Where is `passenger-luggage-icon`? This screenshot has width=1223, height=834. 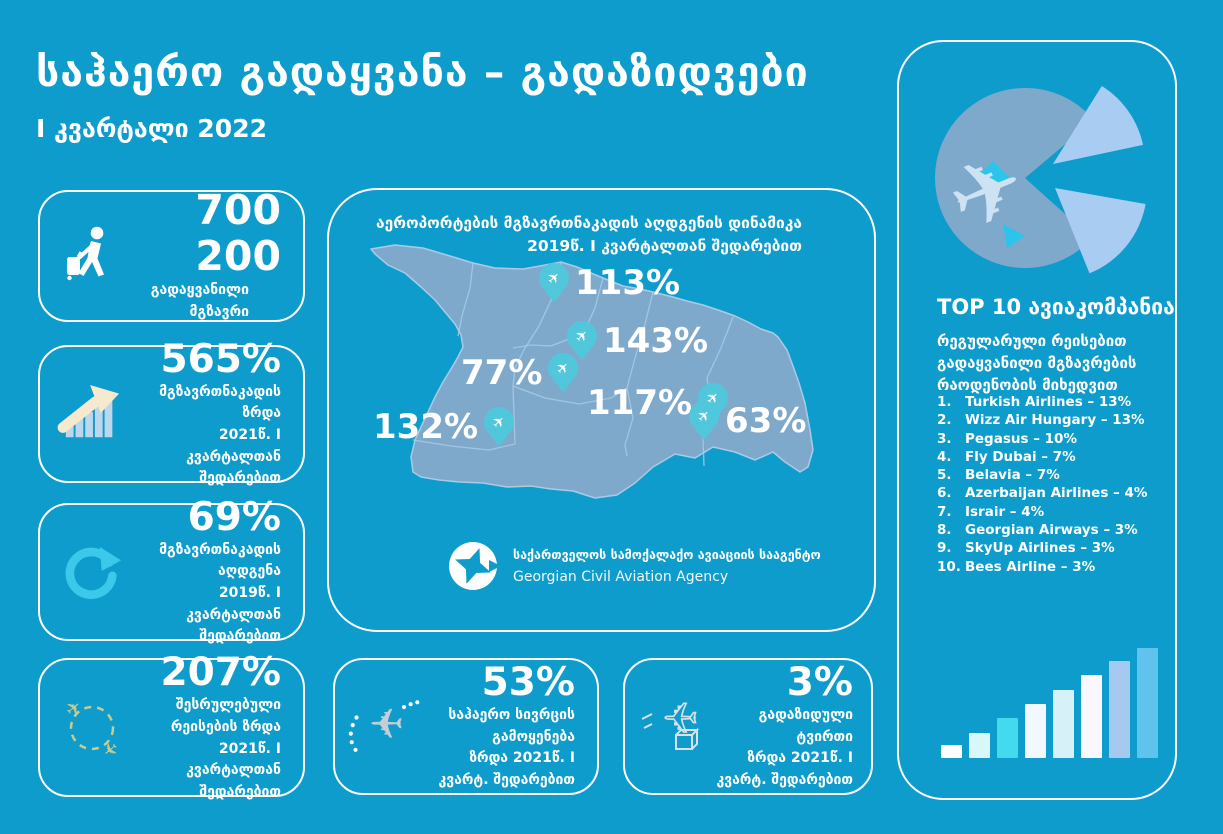 passenger-luggage-icon is located at coordinates (92, 256).